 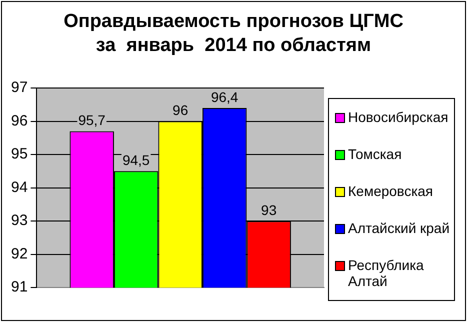 I want to click on data-label: 96,4, so click(x=224, y=96).